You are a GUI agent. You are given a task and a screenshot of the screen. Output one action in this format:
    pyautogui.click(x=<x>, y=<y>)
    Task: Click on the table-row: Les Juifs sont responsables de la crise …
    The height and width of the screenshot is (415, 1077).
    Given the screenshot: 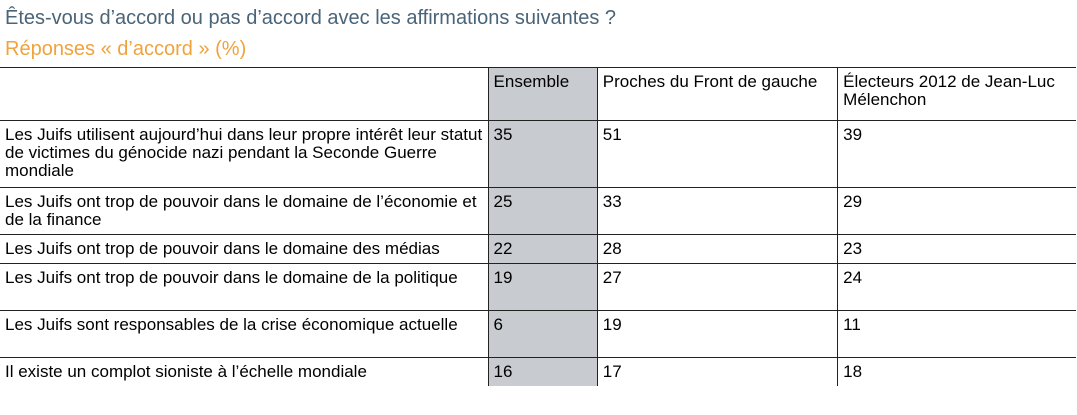 What is the action you would take?
    pyautogui.click(x=538, y=334)
    